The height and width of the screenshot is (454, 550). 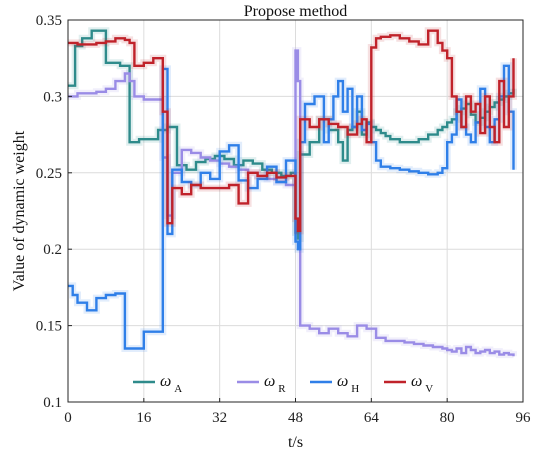 I want to click on y-tick-label: 0.25, so click(x=49, y=174).